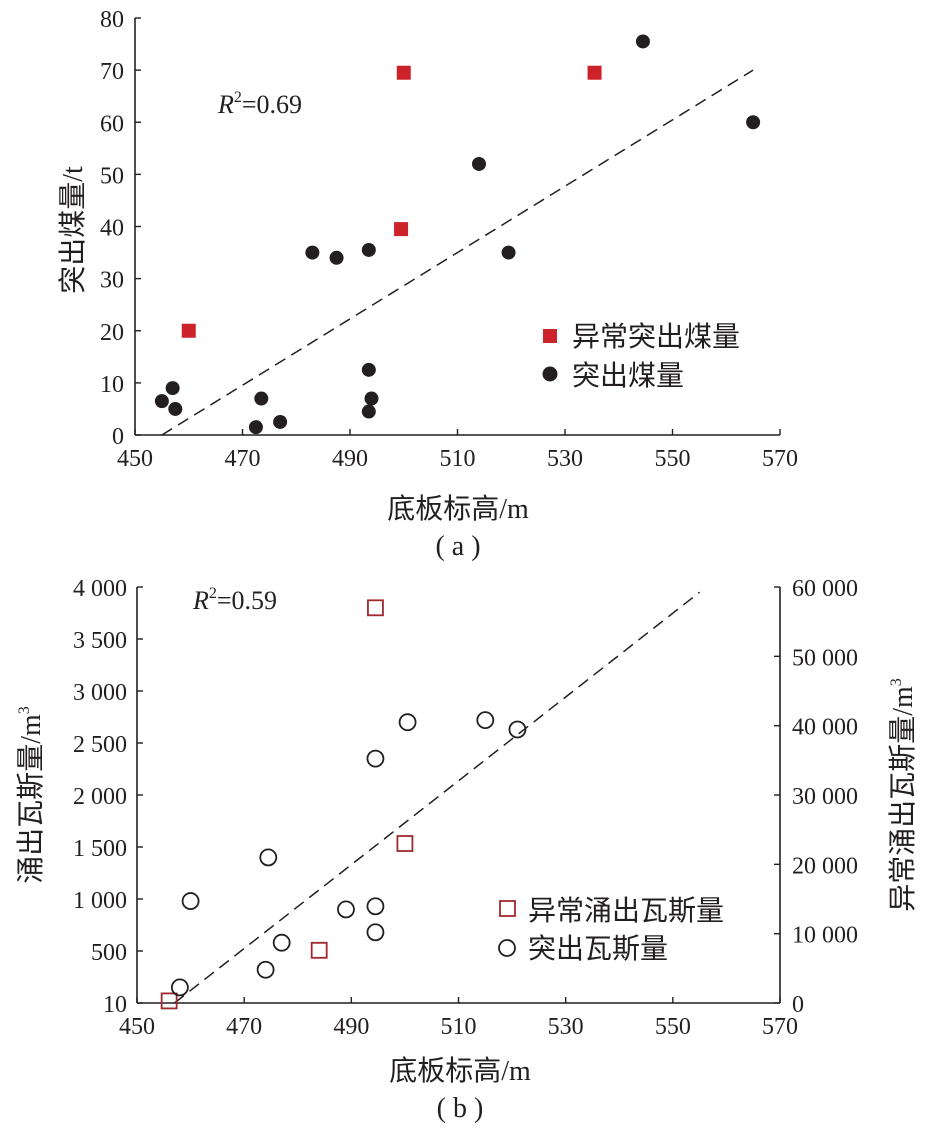 This screenshot has height=1130, width=931. I want to click on b-y2-tick-label: 50 000, so click(825, 658).